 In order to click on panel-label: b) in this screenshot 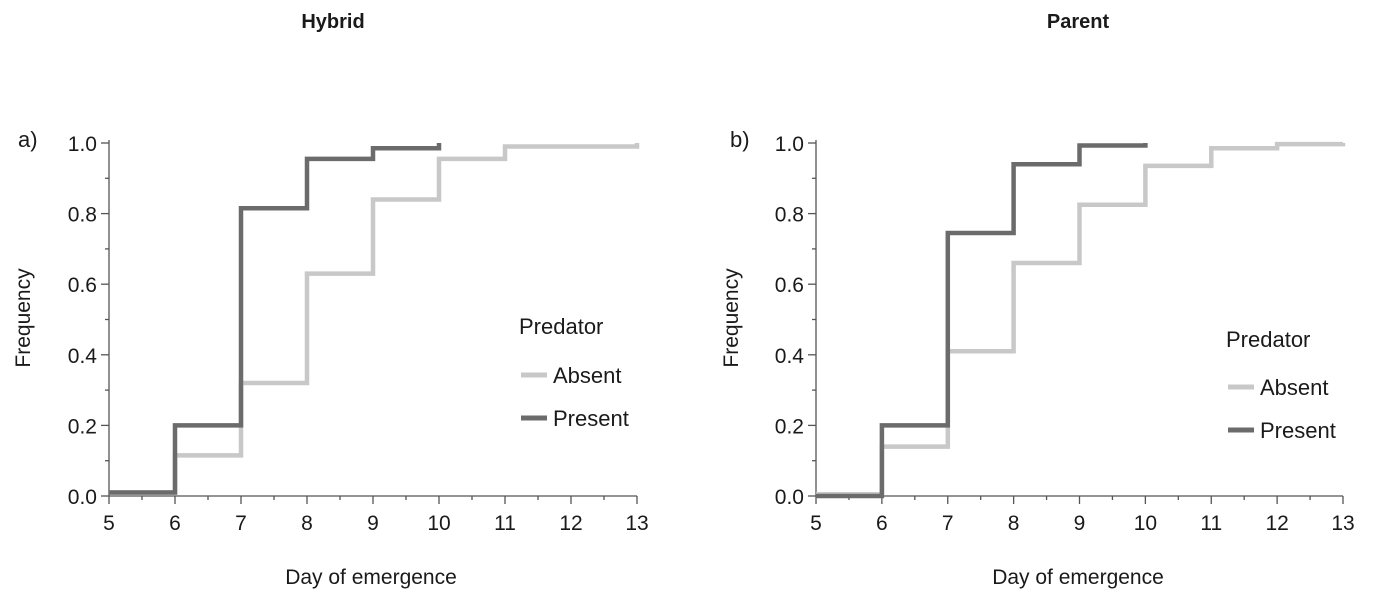, I will do `click(740, 139)`.